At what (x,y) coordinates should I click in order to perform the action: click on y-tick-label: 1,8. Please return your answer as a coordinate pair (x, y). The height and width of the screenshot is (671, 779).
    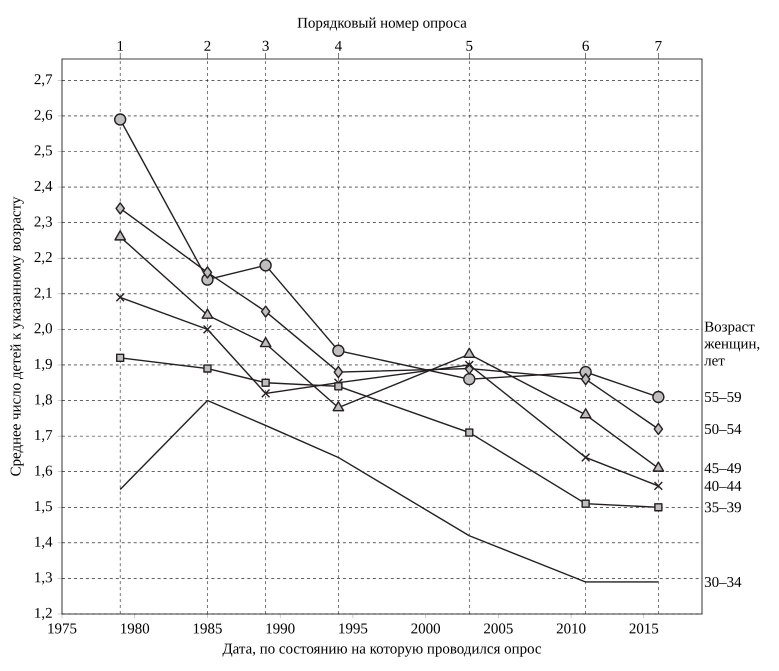
    Looking at the image, I should click on (43, 400).